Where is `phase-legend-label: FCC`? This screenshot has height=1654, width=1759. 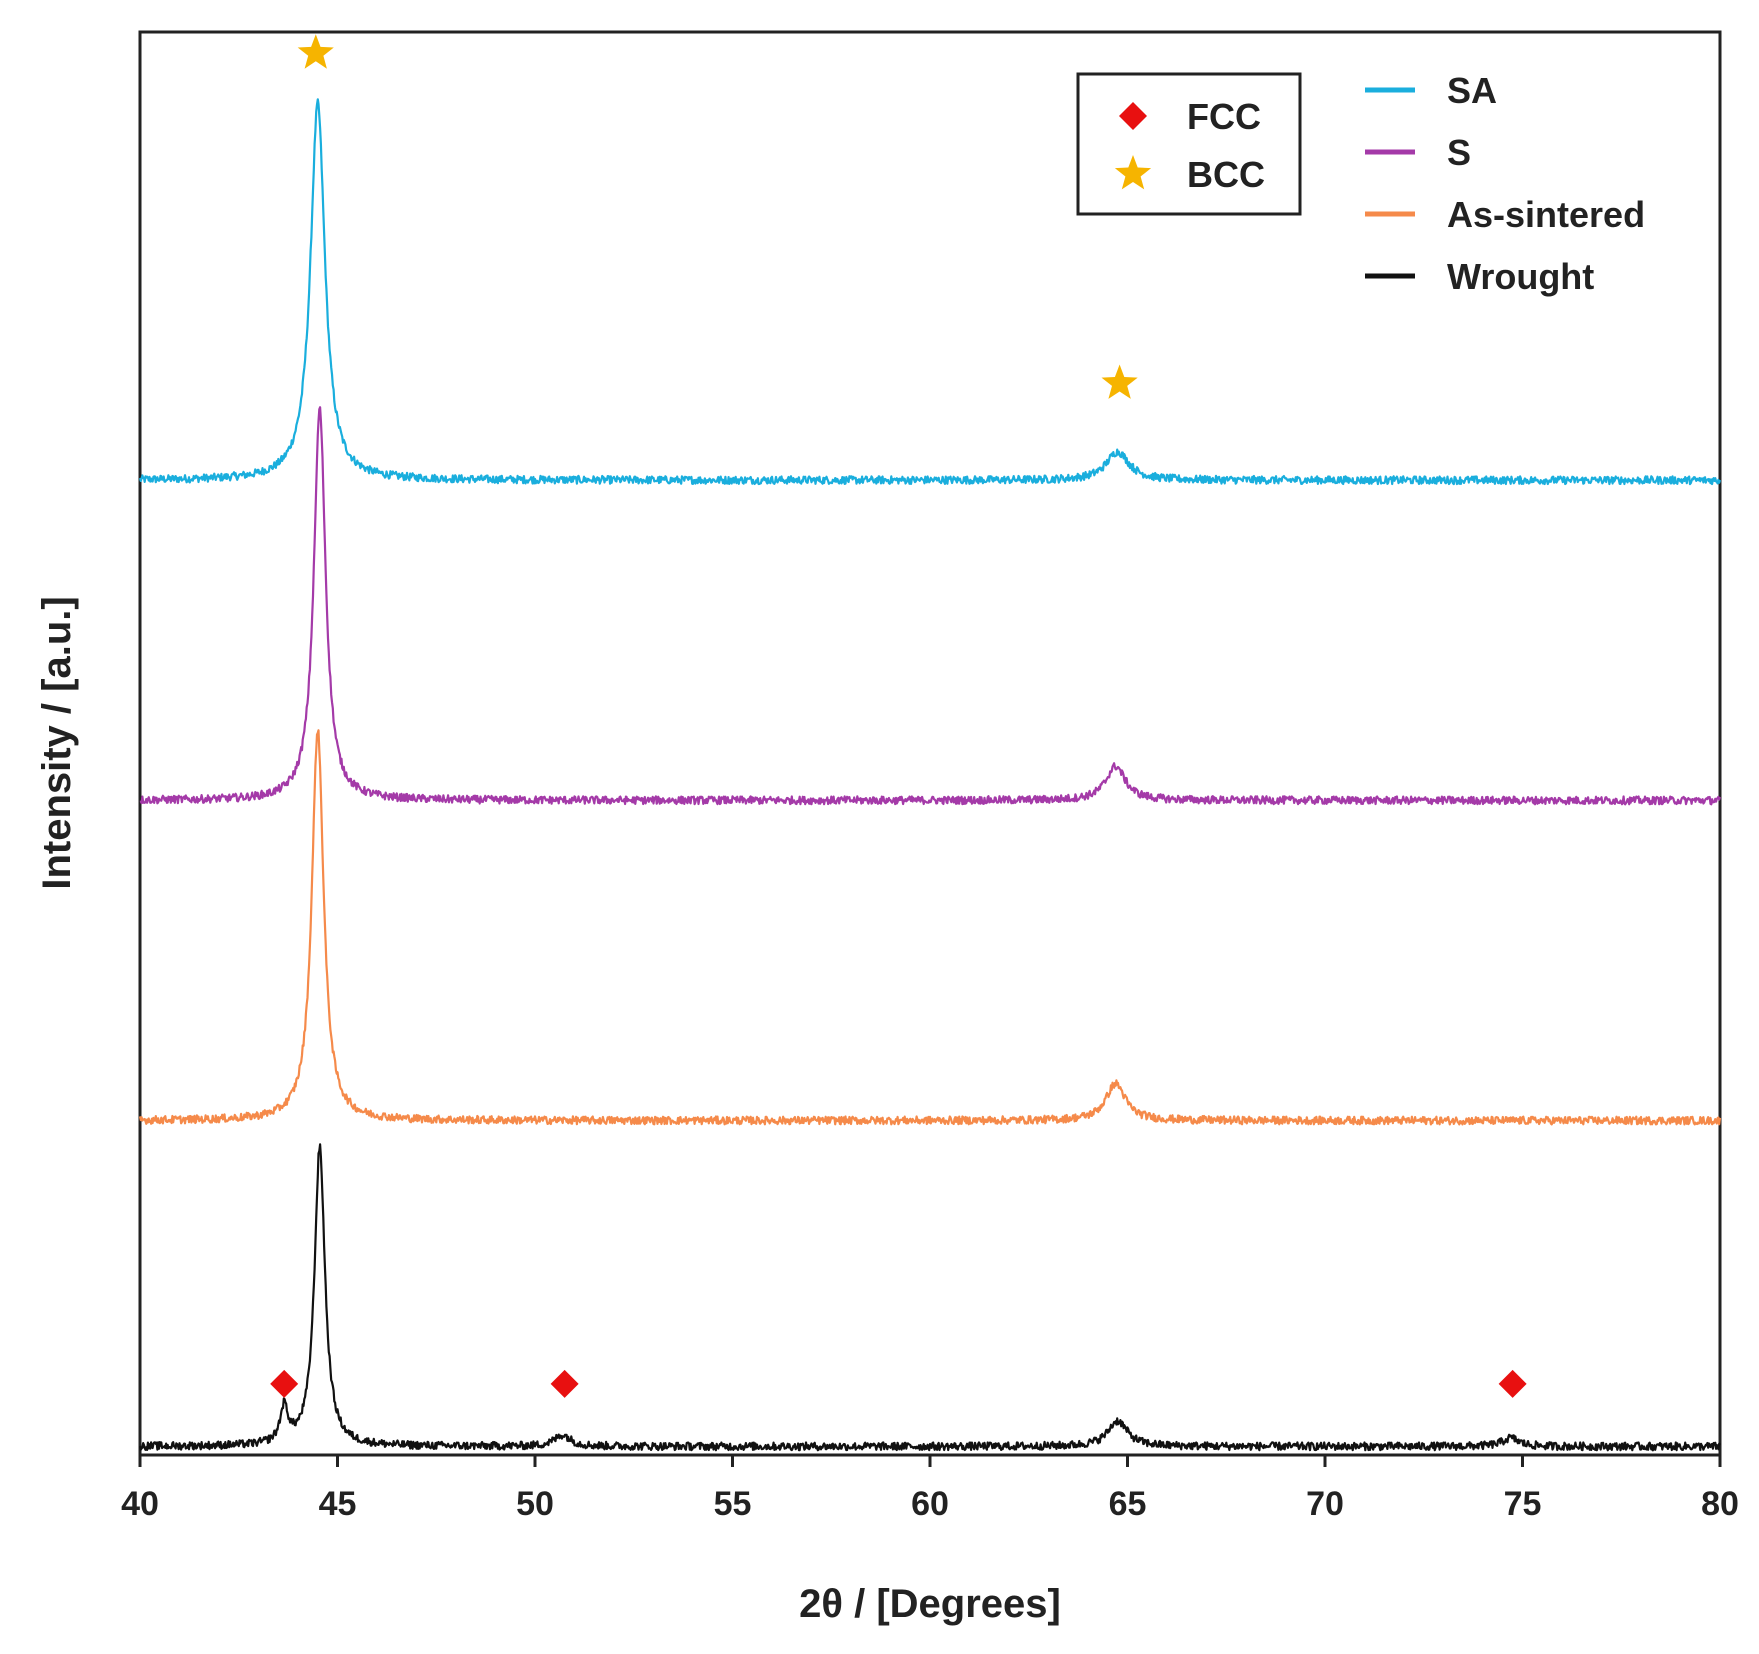
phase-legend-label: FCC is located at coordinates (1224, 116).